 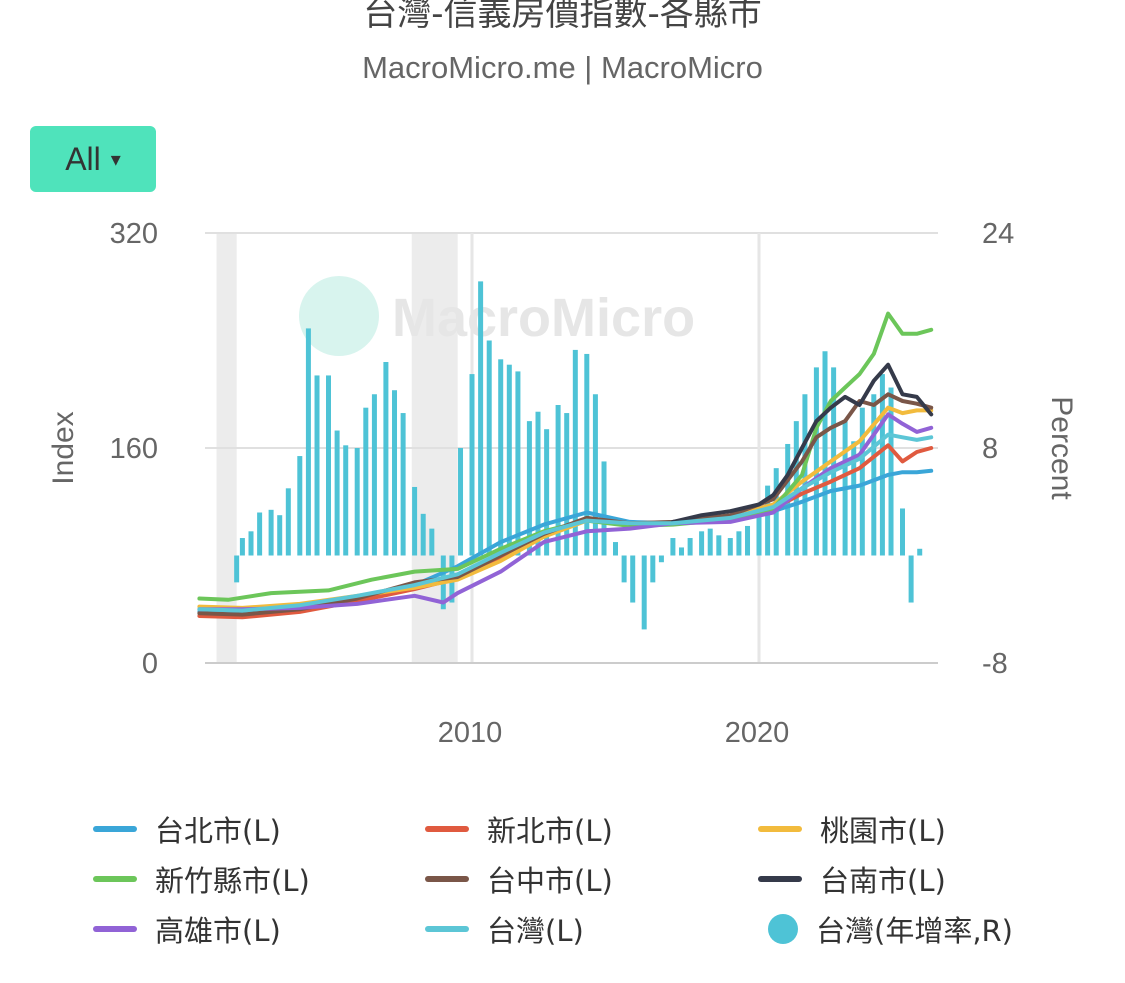 What do you see at coordinates (562, 67) in the screenshot?
I see `chart-subtitle: MacroMicro.me | MacroMicro` at bounding box center [562, 67].